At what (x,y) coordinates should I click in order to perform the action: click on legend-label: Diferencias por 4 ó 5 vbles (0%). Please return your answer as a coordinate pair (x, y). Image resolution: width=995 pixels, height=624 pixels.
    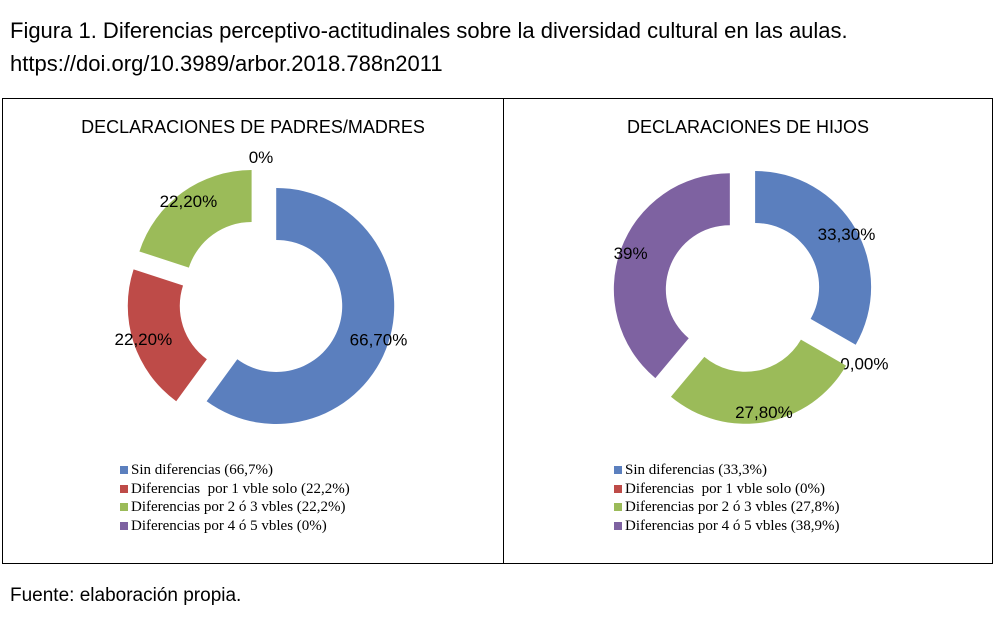
    Looking at the image, I should click on (229, 525).